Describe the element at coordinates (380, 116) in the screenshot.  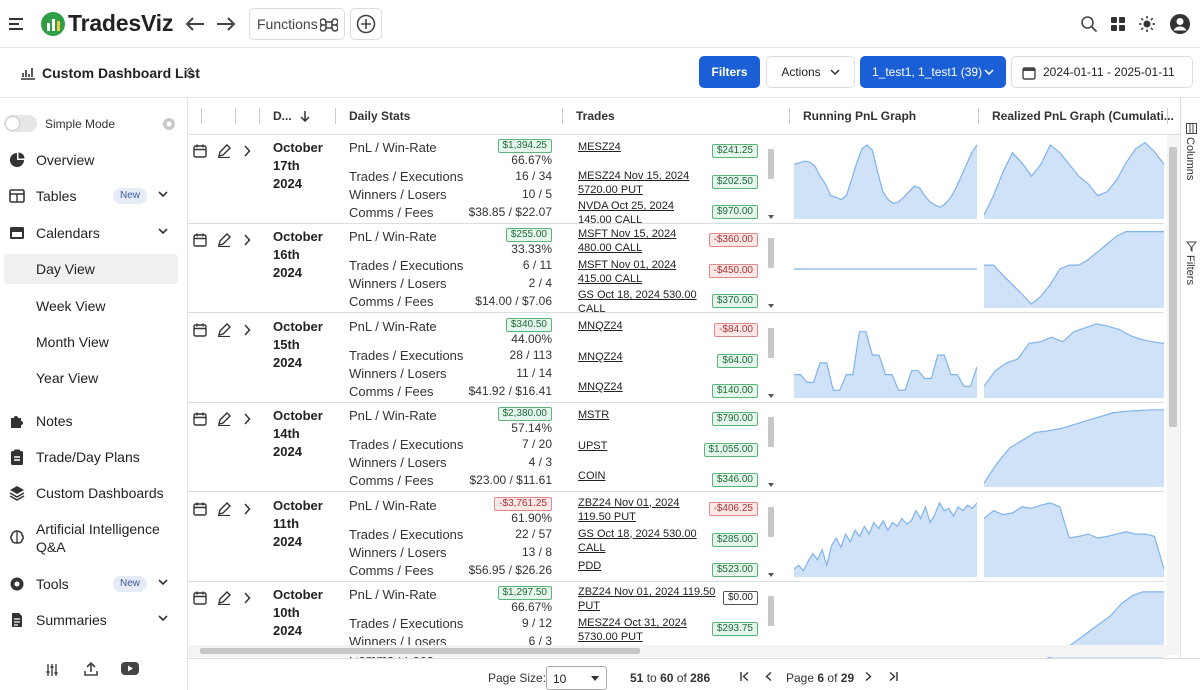
I see `column-header-daily-stats: Daily Stats` at that location.